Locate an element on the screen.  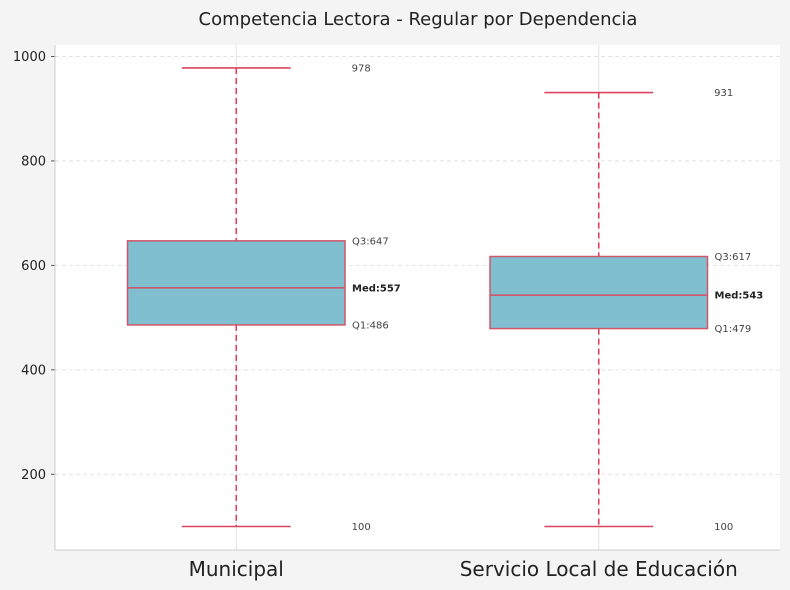
q1-label: Q1:486 is located at coordinates (370, 325).